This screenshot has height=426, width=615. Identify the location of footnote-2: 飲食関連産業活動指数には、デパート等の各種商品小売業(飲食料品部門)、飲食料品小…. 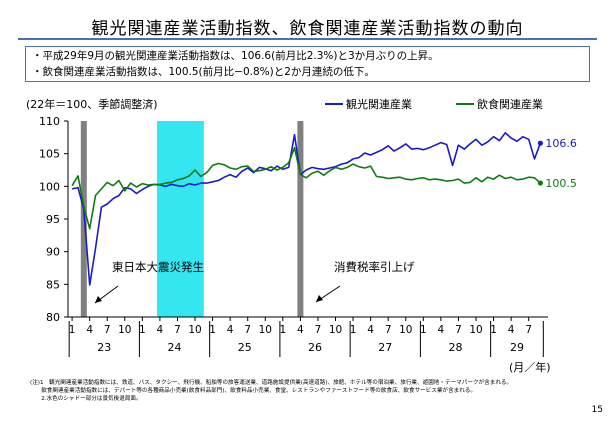
(253, 391).